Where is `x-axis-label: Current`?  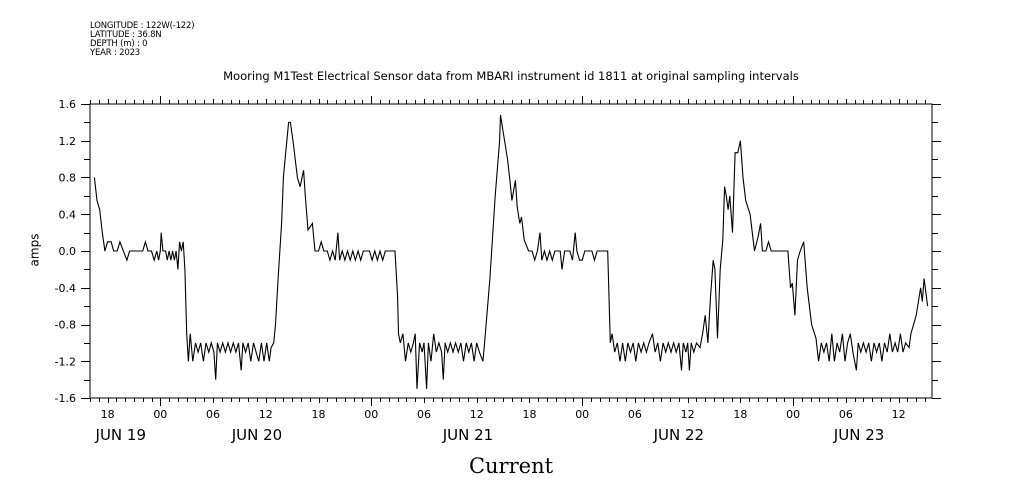 x-axis-label: Current is located at coordinates (511, 466).